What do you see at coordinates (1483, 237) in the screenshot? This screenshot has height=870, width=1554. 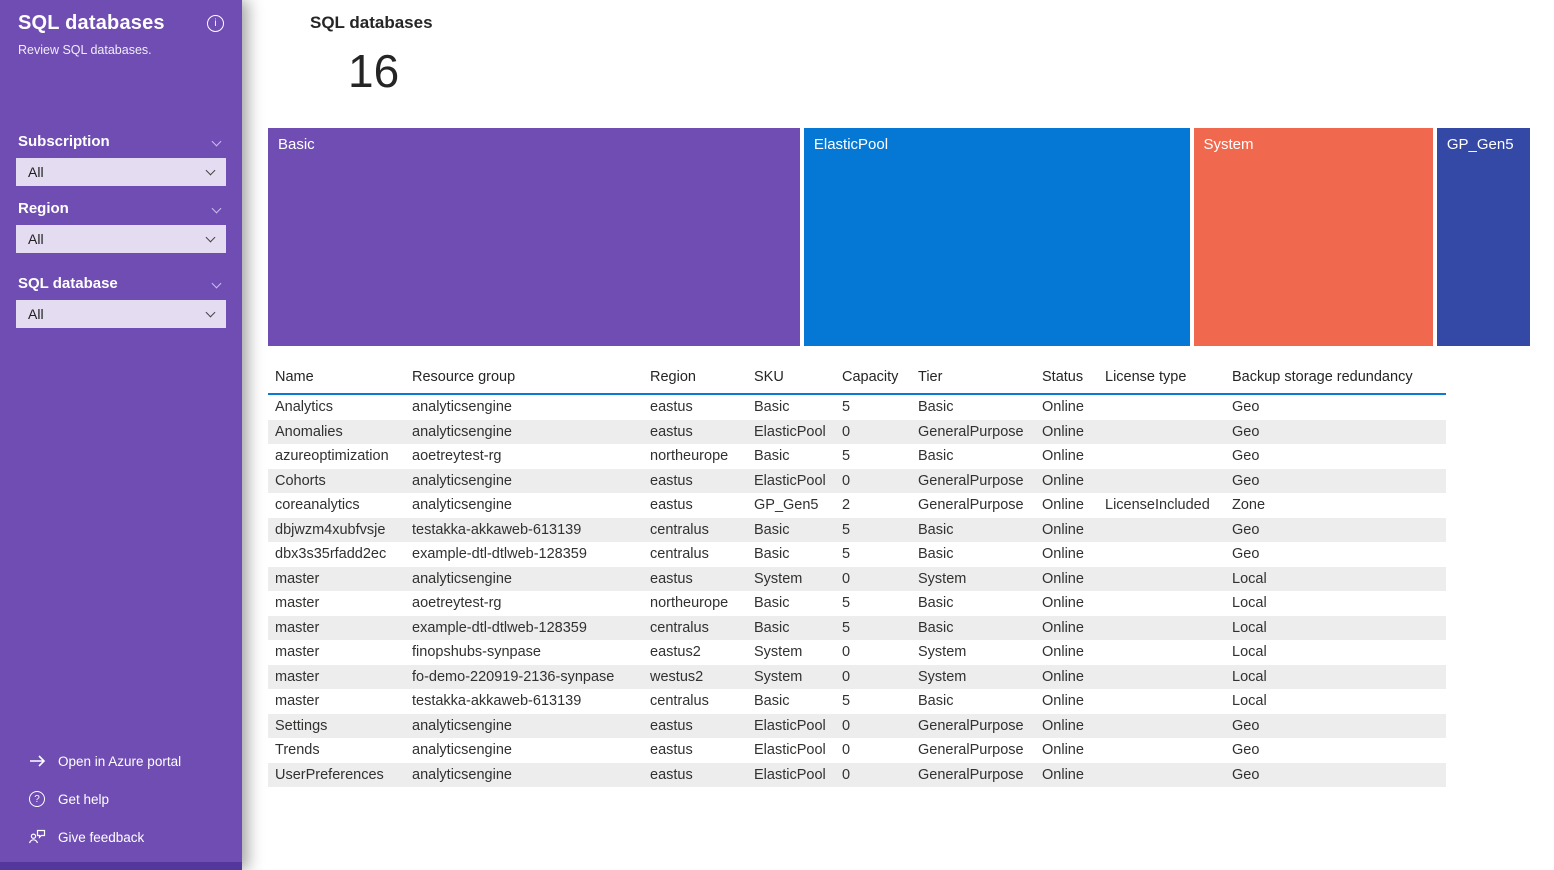 I see `treemap-segment-gp_gen5: GP_Gen5` at bounding box center [1483, 237].